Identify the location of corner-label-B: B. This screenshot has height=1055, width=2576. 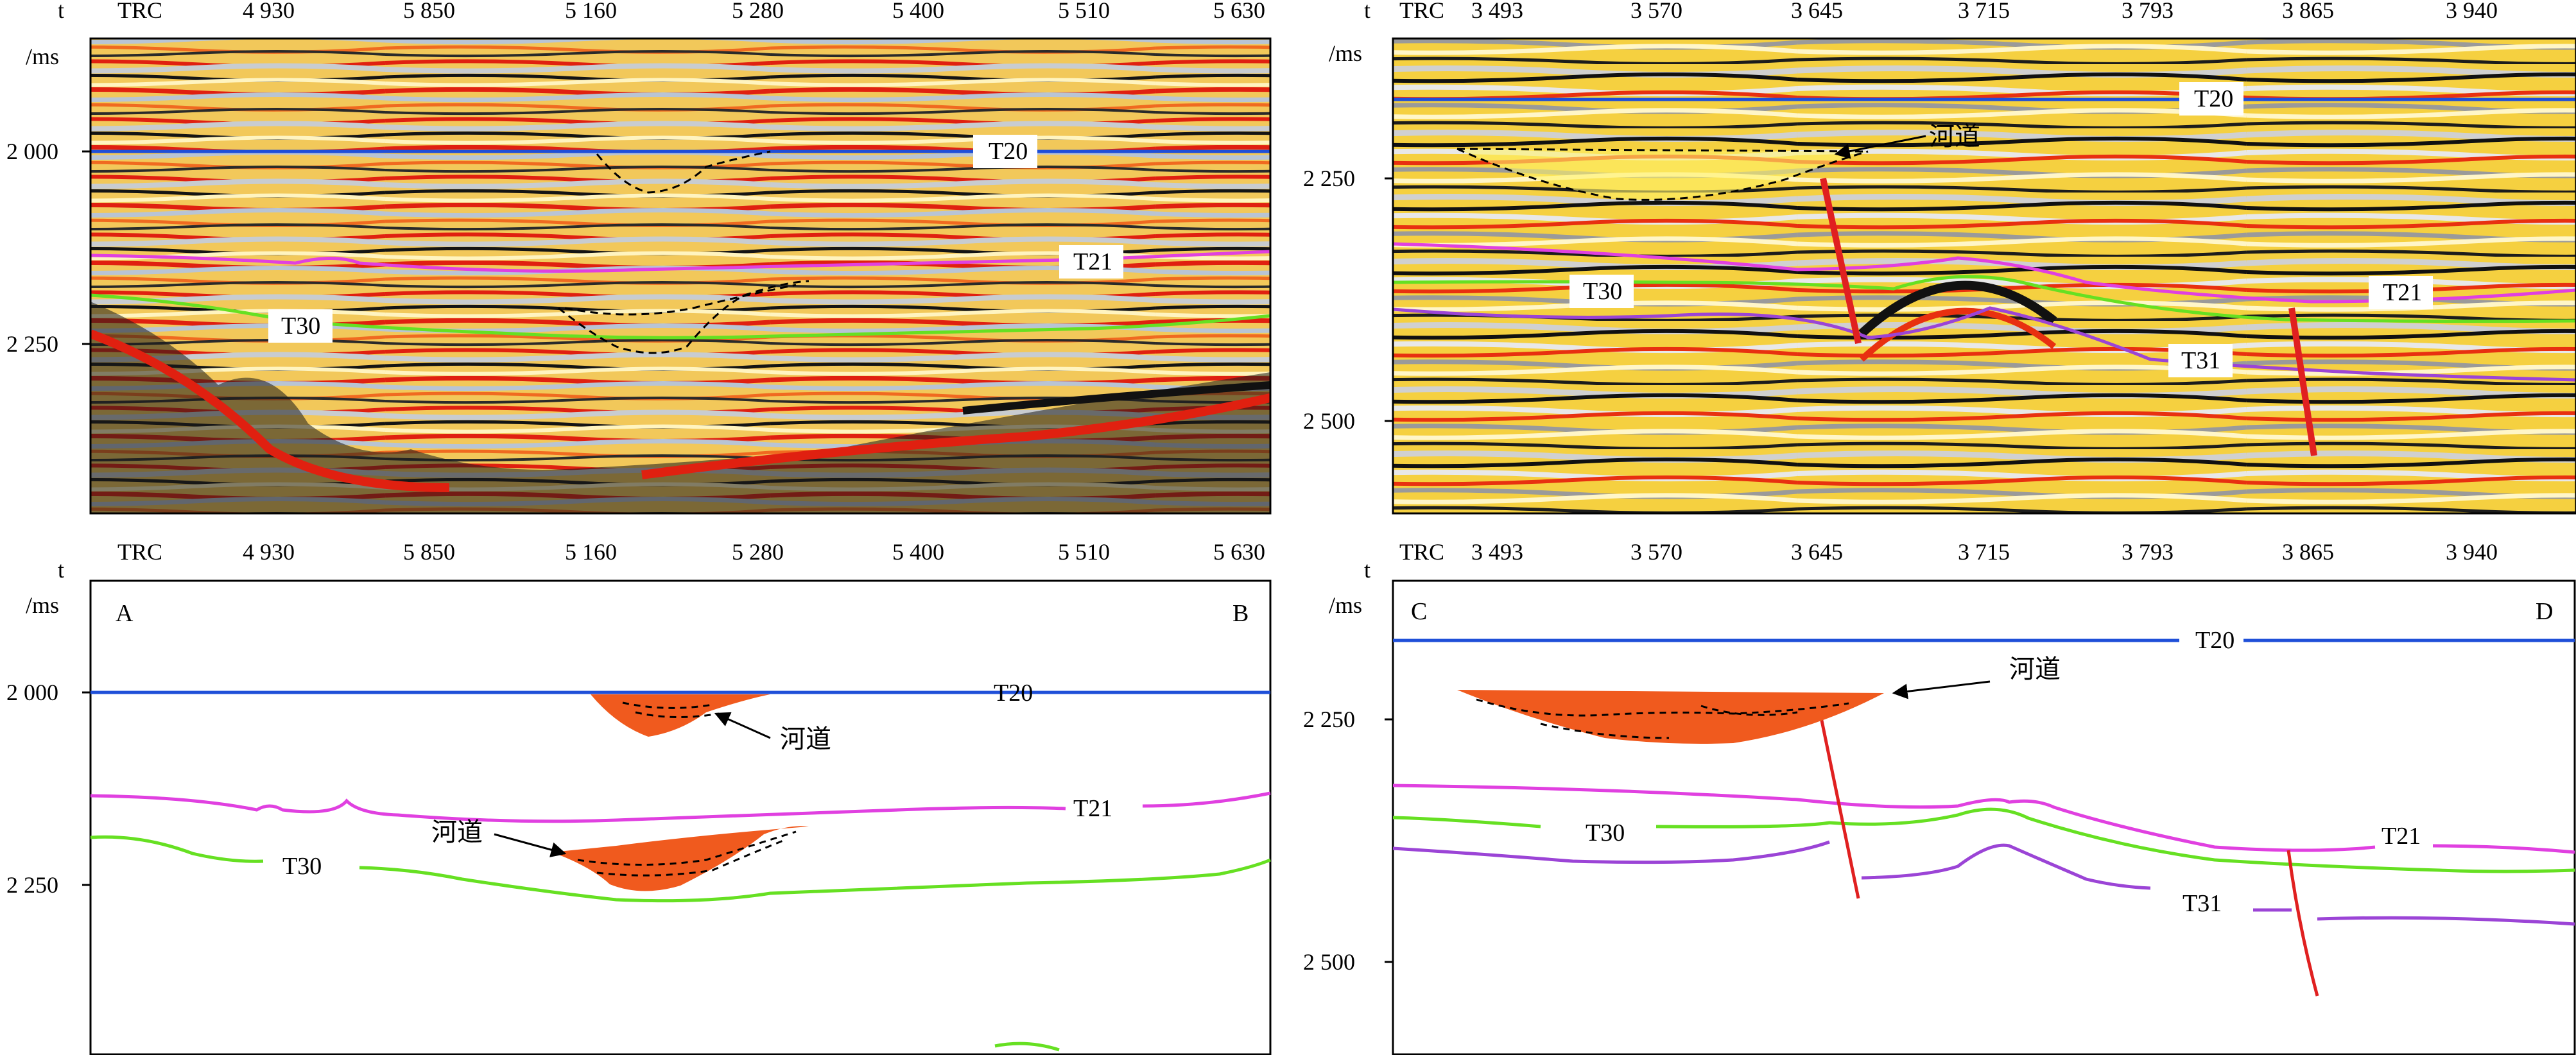
(1241, 613).